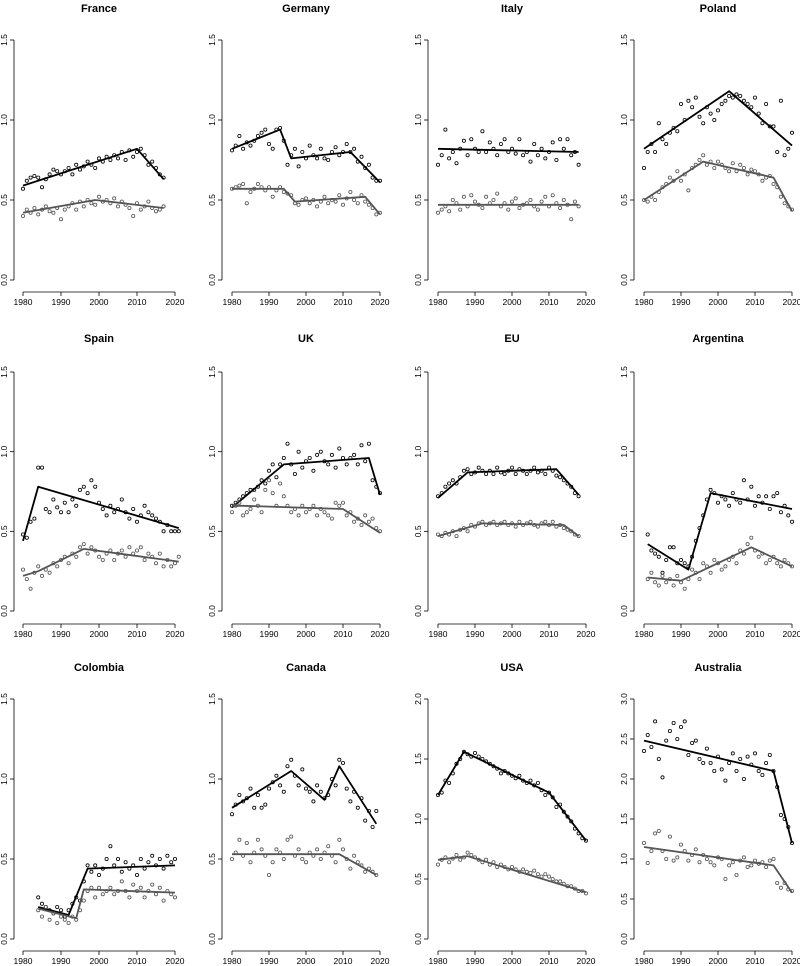 The height and width of the screenshot is (966, 800). What do you see at coordinates (681, 634) in the screenshot?
I see `x-tick-label: 1990` at bounding box center [681, 634].